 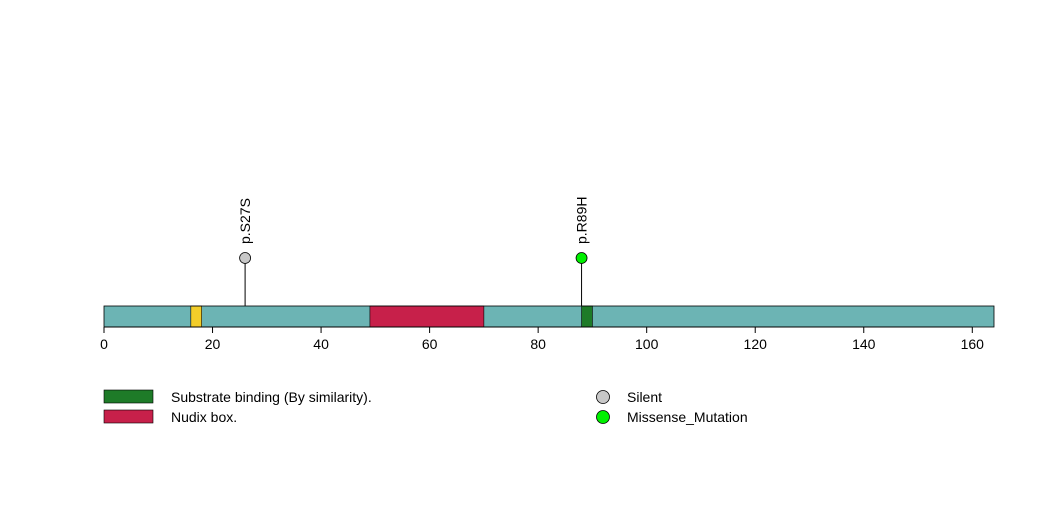 I want to click on legend-domain-label: Substrate binding (By similarity)., so click(x=271, y=397).